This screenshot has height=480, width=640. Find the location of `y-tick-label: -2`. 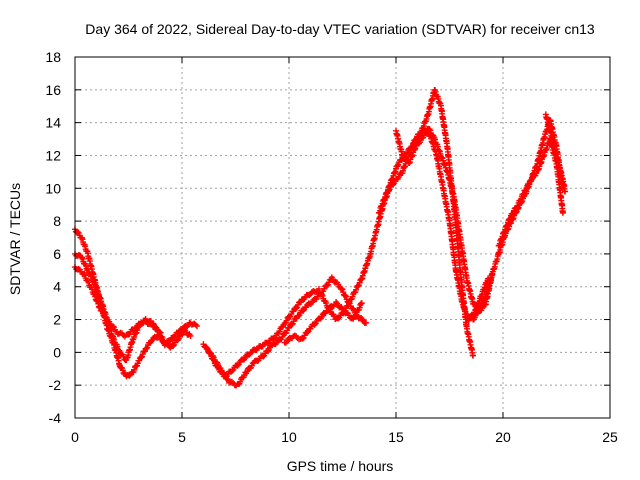

y-tick-label: -2 is located at coordinates (55, 385).